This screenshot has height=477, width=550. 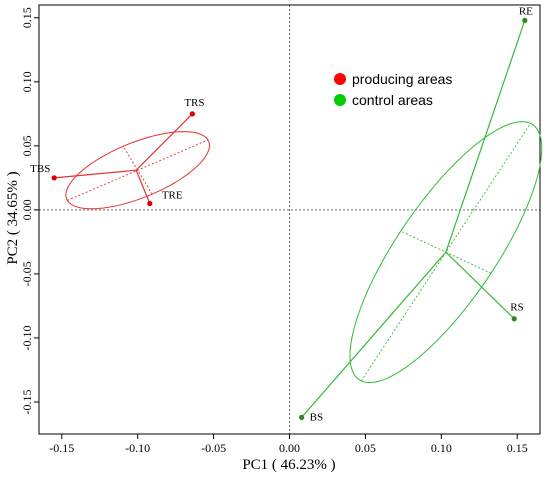 I want to click on ellipse-minor-axis, so click(x=137, y=170).